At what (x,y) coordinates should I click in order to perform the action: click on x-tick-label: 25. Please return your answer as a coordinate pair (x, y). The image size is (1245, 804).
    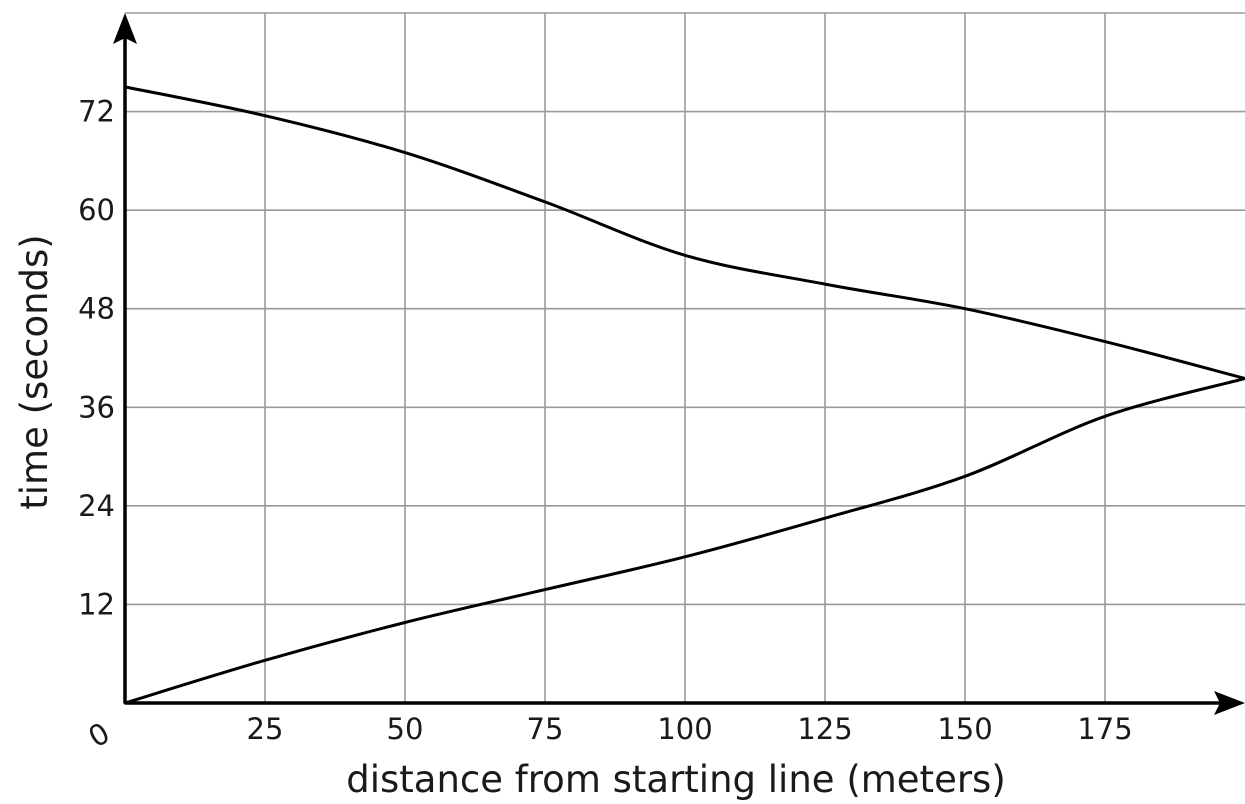
    Looking at the image, I should click on (265, 729).